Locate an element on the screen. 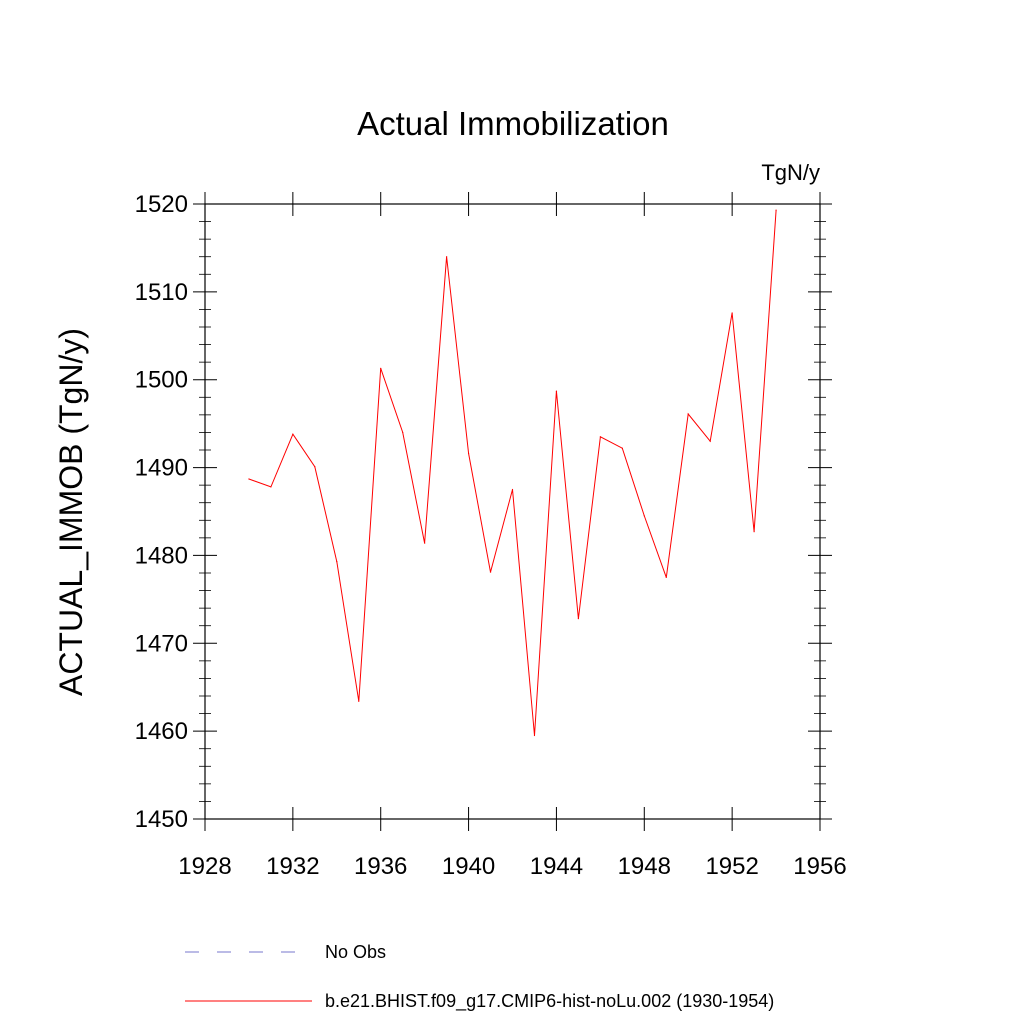 The width and height of the screenshot is (1024, 1024). y-tick-label: 1520 is located at coordinates (161, 204).